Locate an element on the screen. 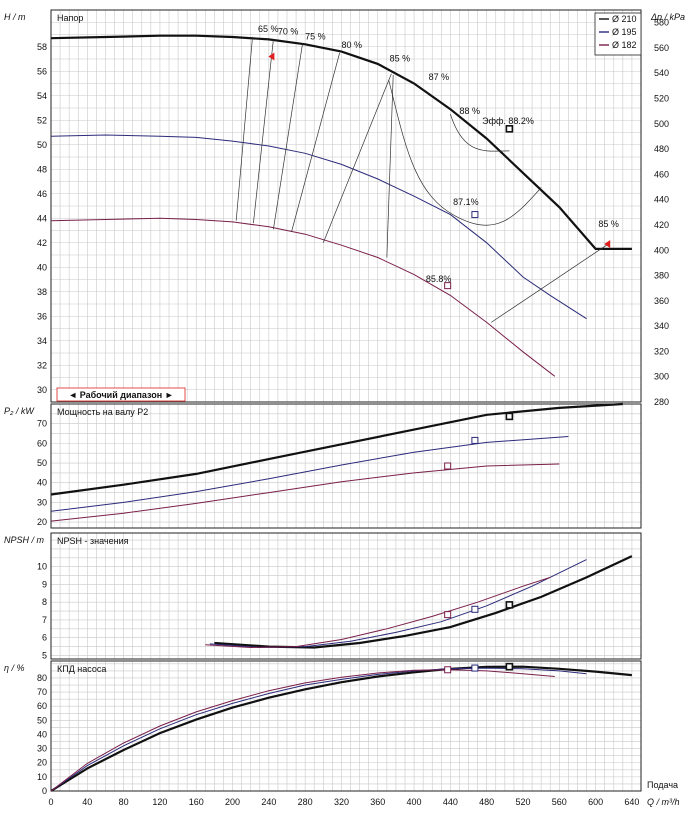 Image resolution: width=693 pixels, height=814 pixels. operating-point-label: 87.1% is located at coordinates (466, 202).